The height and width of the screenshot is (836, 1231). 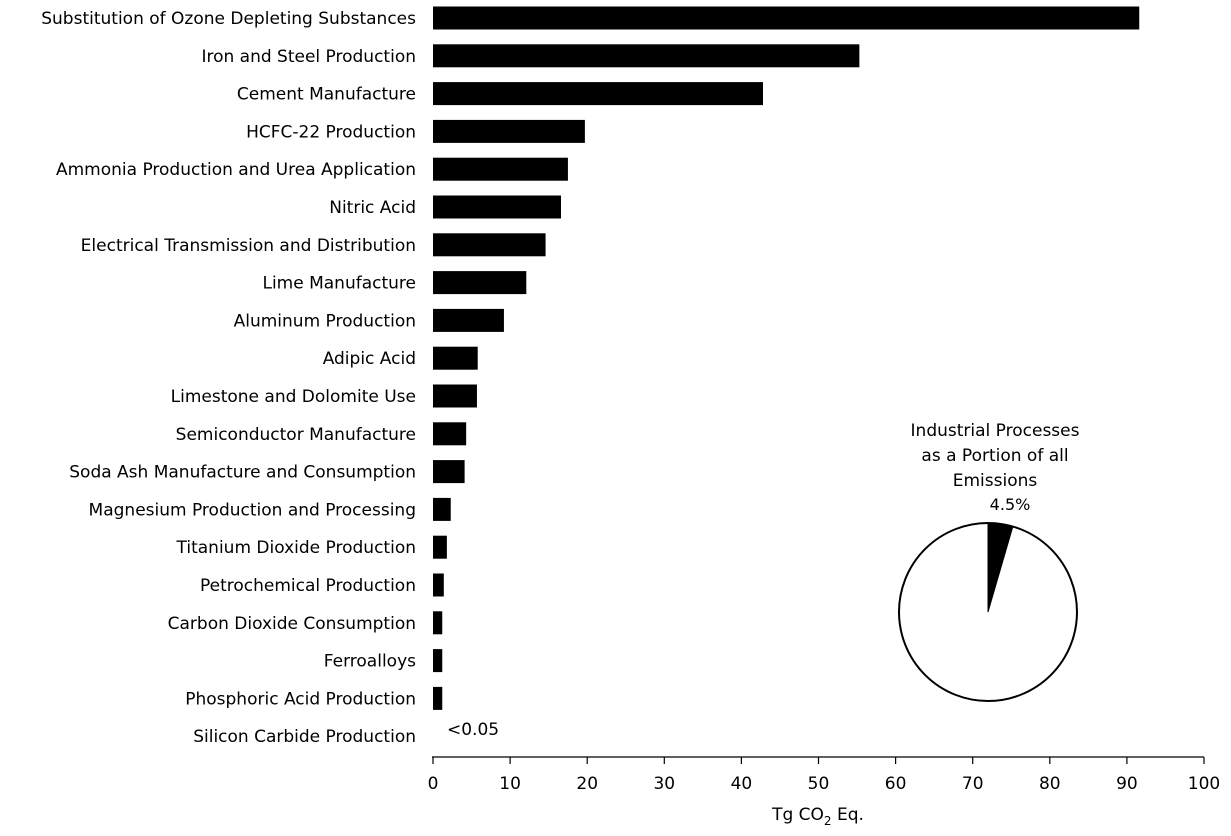 I want to click on x-tick-label-50: 50, so click(x=819, y=784).